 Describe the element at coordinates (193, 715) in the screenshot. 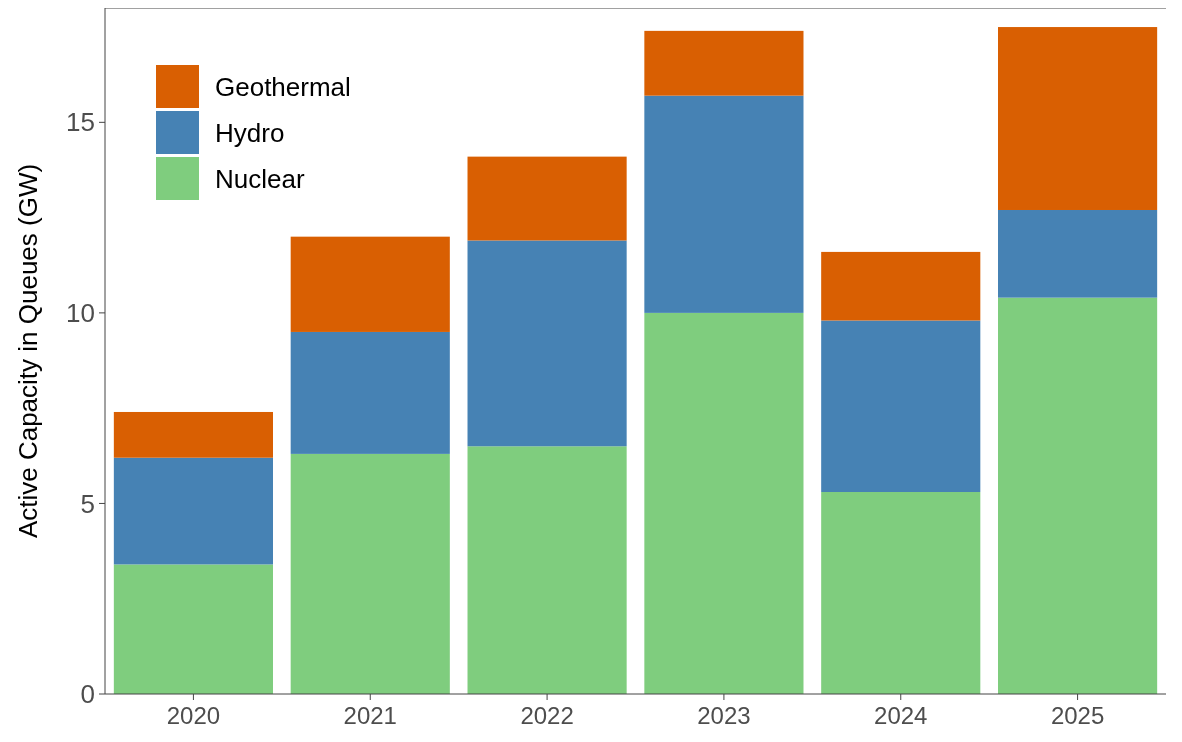

I see `x-tick-label: 2020` at that location.